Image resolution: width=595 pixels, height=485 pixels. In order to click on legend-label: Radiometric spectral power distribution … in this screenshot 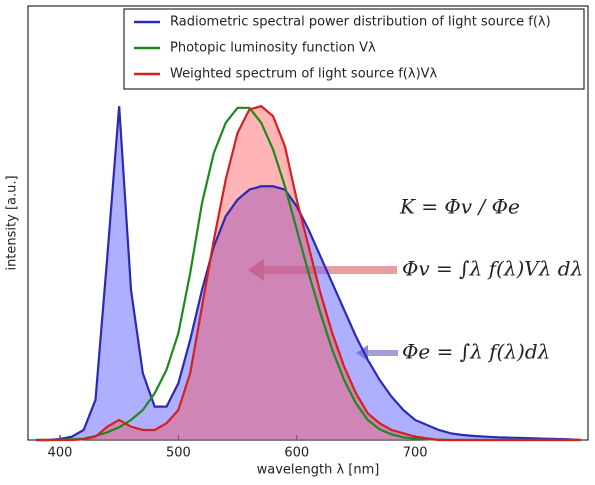, I will do `click(360, 22)`.